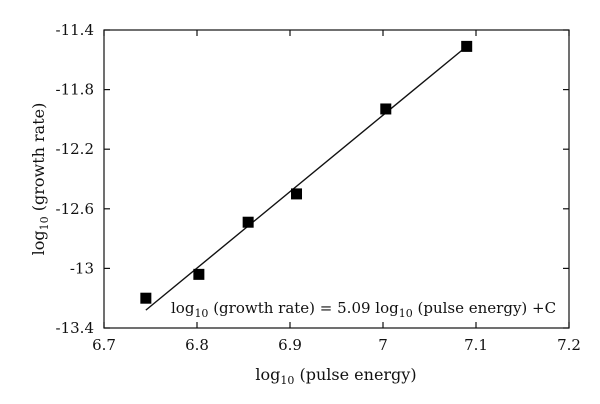 This screenshot has height=404, width=600. What do you see at coordinates (287, 380) in the screenshot?
I see `x-label-subscript: 10` at bounding box center [287, 380].